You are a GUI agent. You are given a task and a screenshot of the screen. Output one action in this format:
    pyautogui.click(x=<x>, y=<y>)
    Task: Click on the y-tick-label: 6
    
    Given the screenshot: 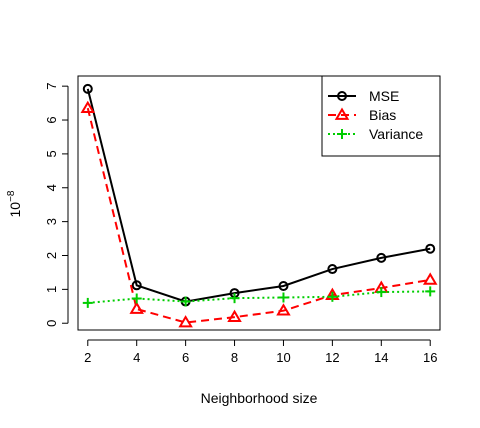 What is the action you would take?
    pyautogui.click(x=51, y=119)
    